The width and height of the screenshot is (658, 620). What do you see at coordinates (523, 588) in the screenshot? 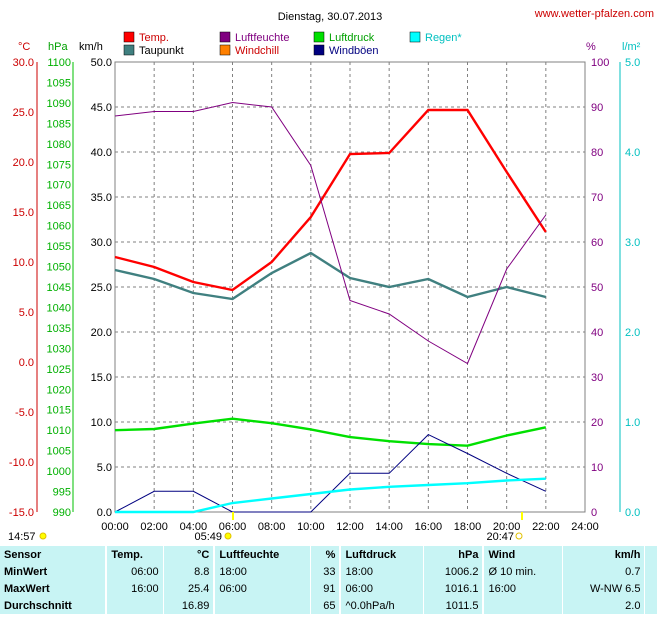
I see `stats-wind-time: 16:00` at bounding box center [523, 588].